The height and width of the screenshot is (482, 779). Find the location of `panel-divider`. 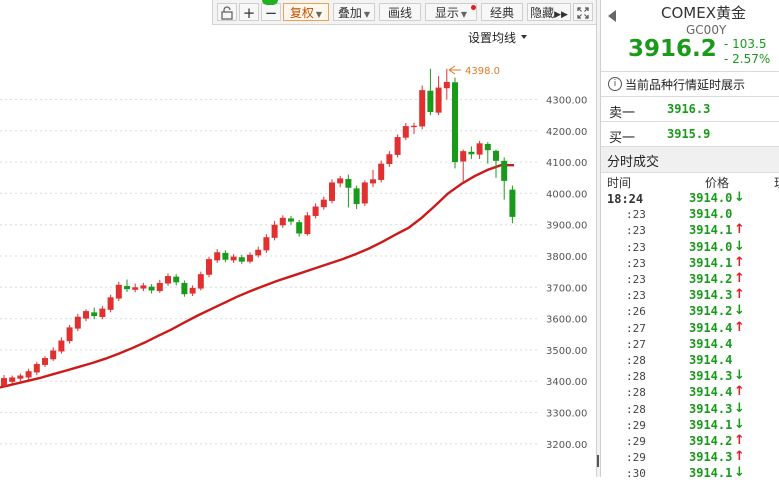

panel-divider is located at coordinates (598, 238).